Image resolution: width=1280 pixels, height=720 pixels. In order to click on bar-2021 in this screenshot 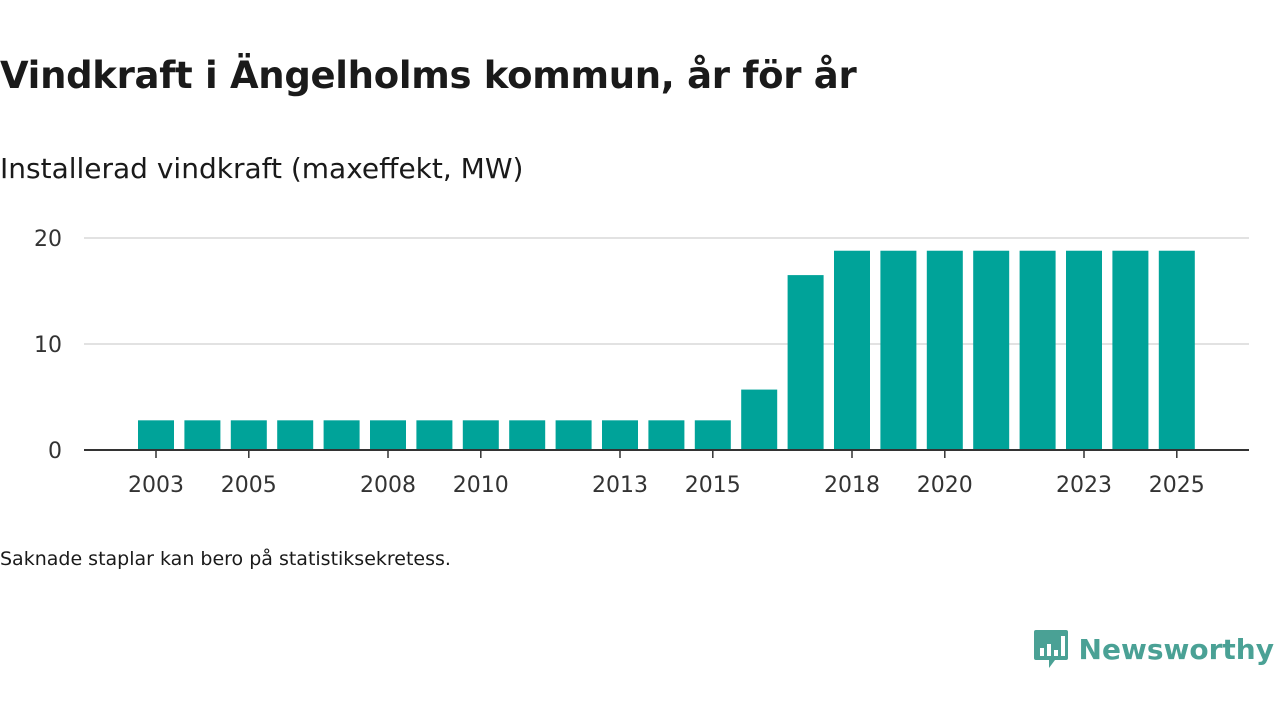, I will do `click(991, 350)`.